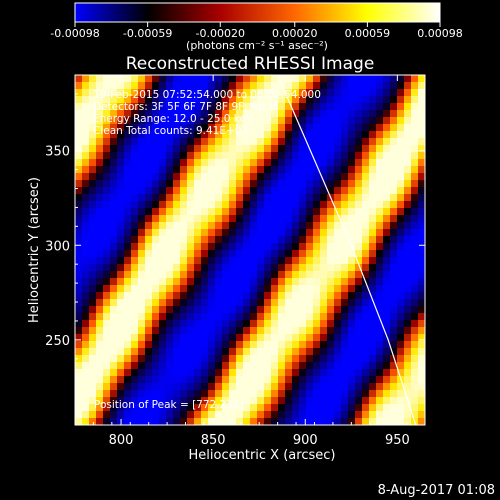 The width and height of the screenshot is (500, 500). What do you see at coordinates (262, 455) in the screenshot?
I see `x-axis-label: Heliocentric X (arcsec)` at bounding box center [262, 455].